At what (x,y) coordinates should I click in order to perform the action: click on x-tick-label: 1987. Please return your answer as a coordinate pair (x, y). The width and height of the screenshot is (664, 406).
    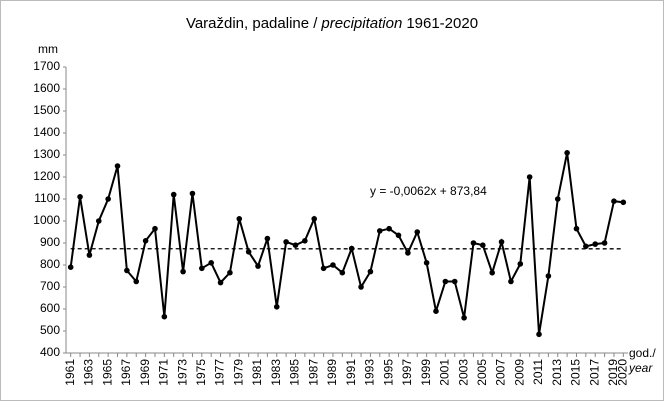
    Looking at the image, I should click on (313, 372).